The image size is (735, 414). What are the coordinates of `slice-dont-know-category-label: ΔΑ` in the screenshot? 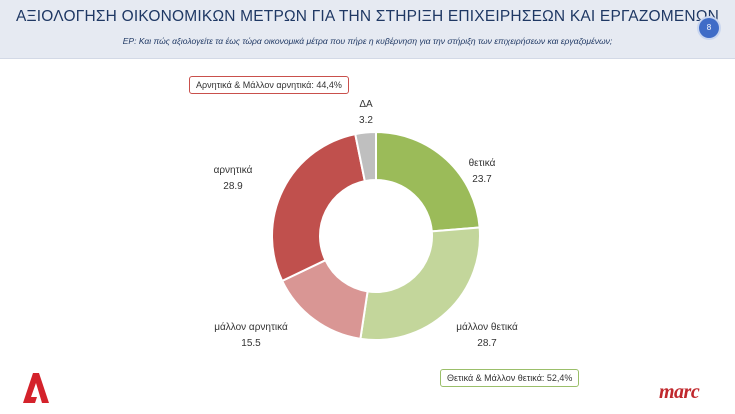 It's located at (366, 104).